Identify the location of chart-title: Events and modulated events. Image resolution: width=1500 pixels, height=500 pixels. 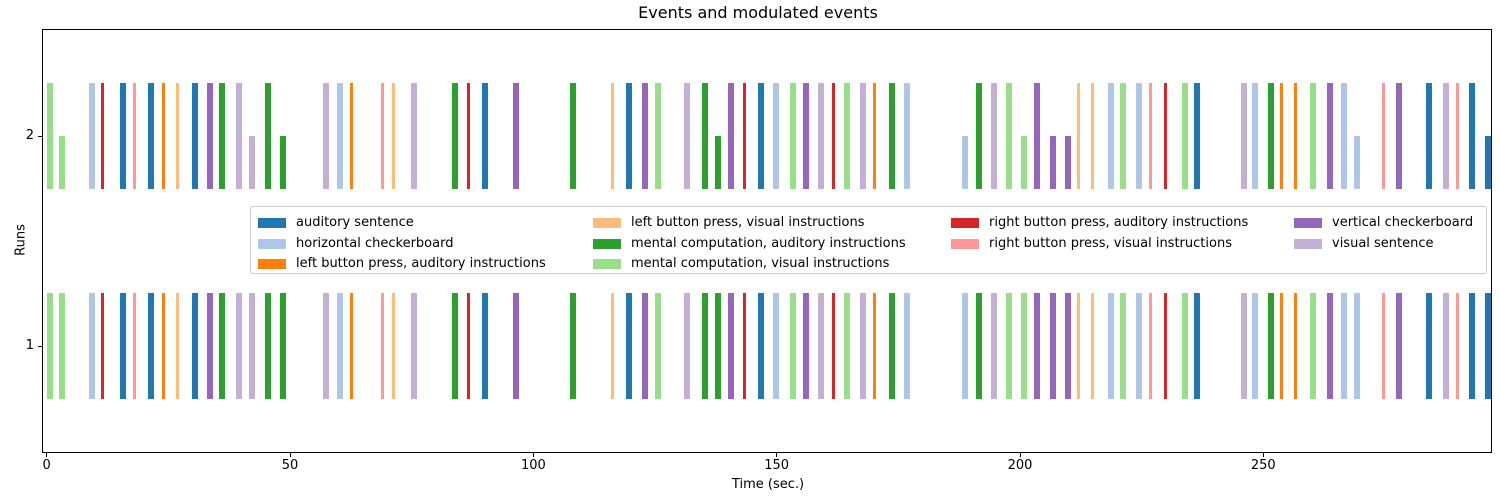
(758, 12).